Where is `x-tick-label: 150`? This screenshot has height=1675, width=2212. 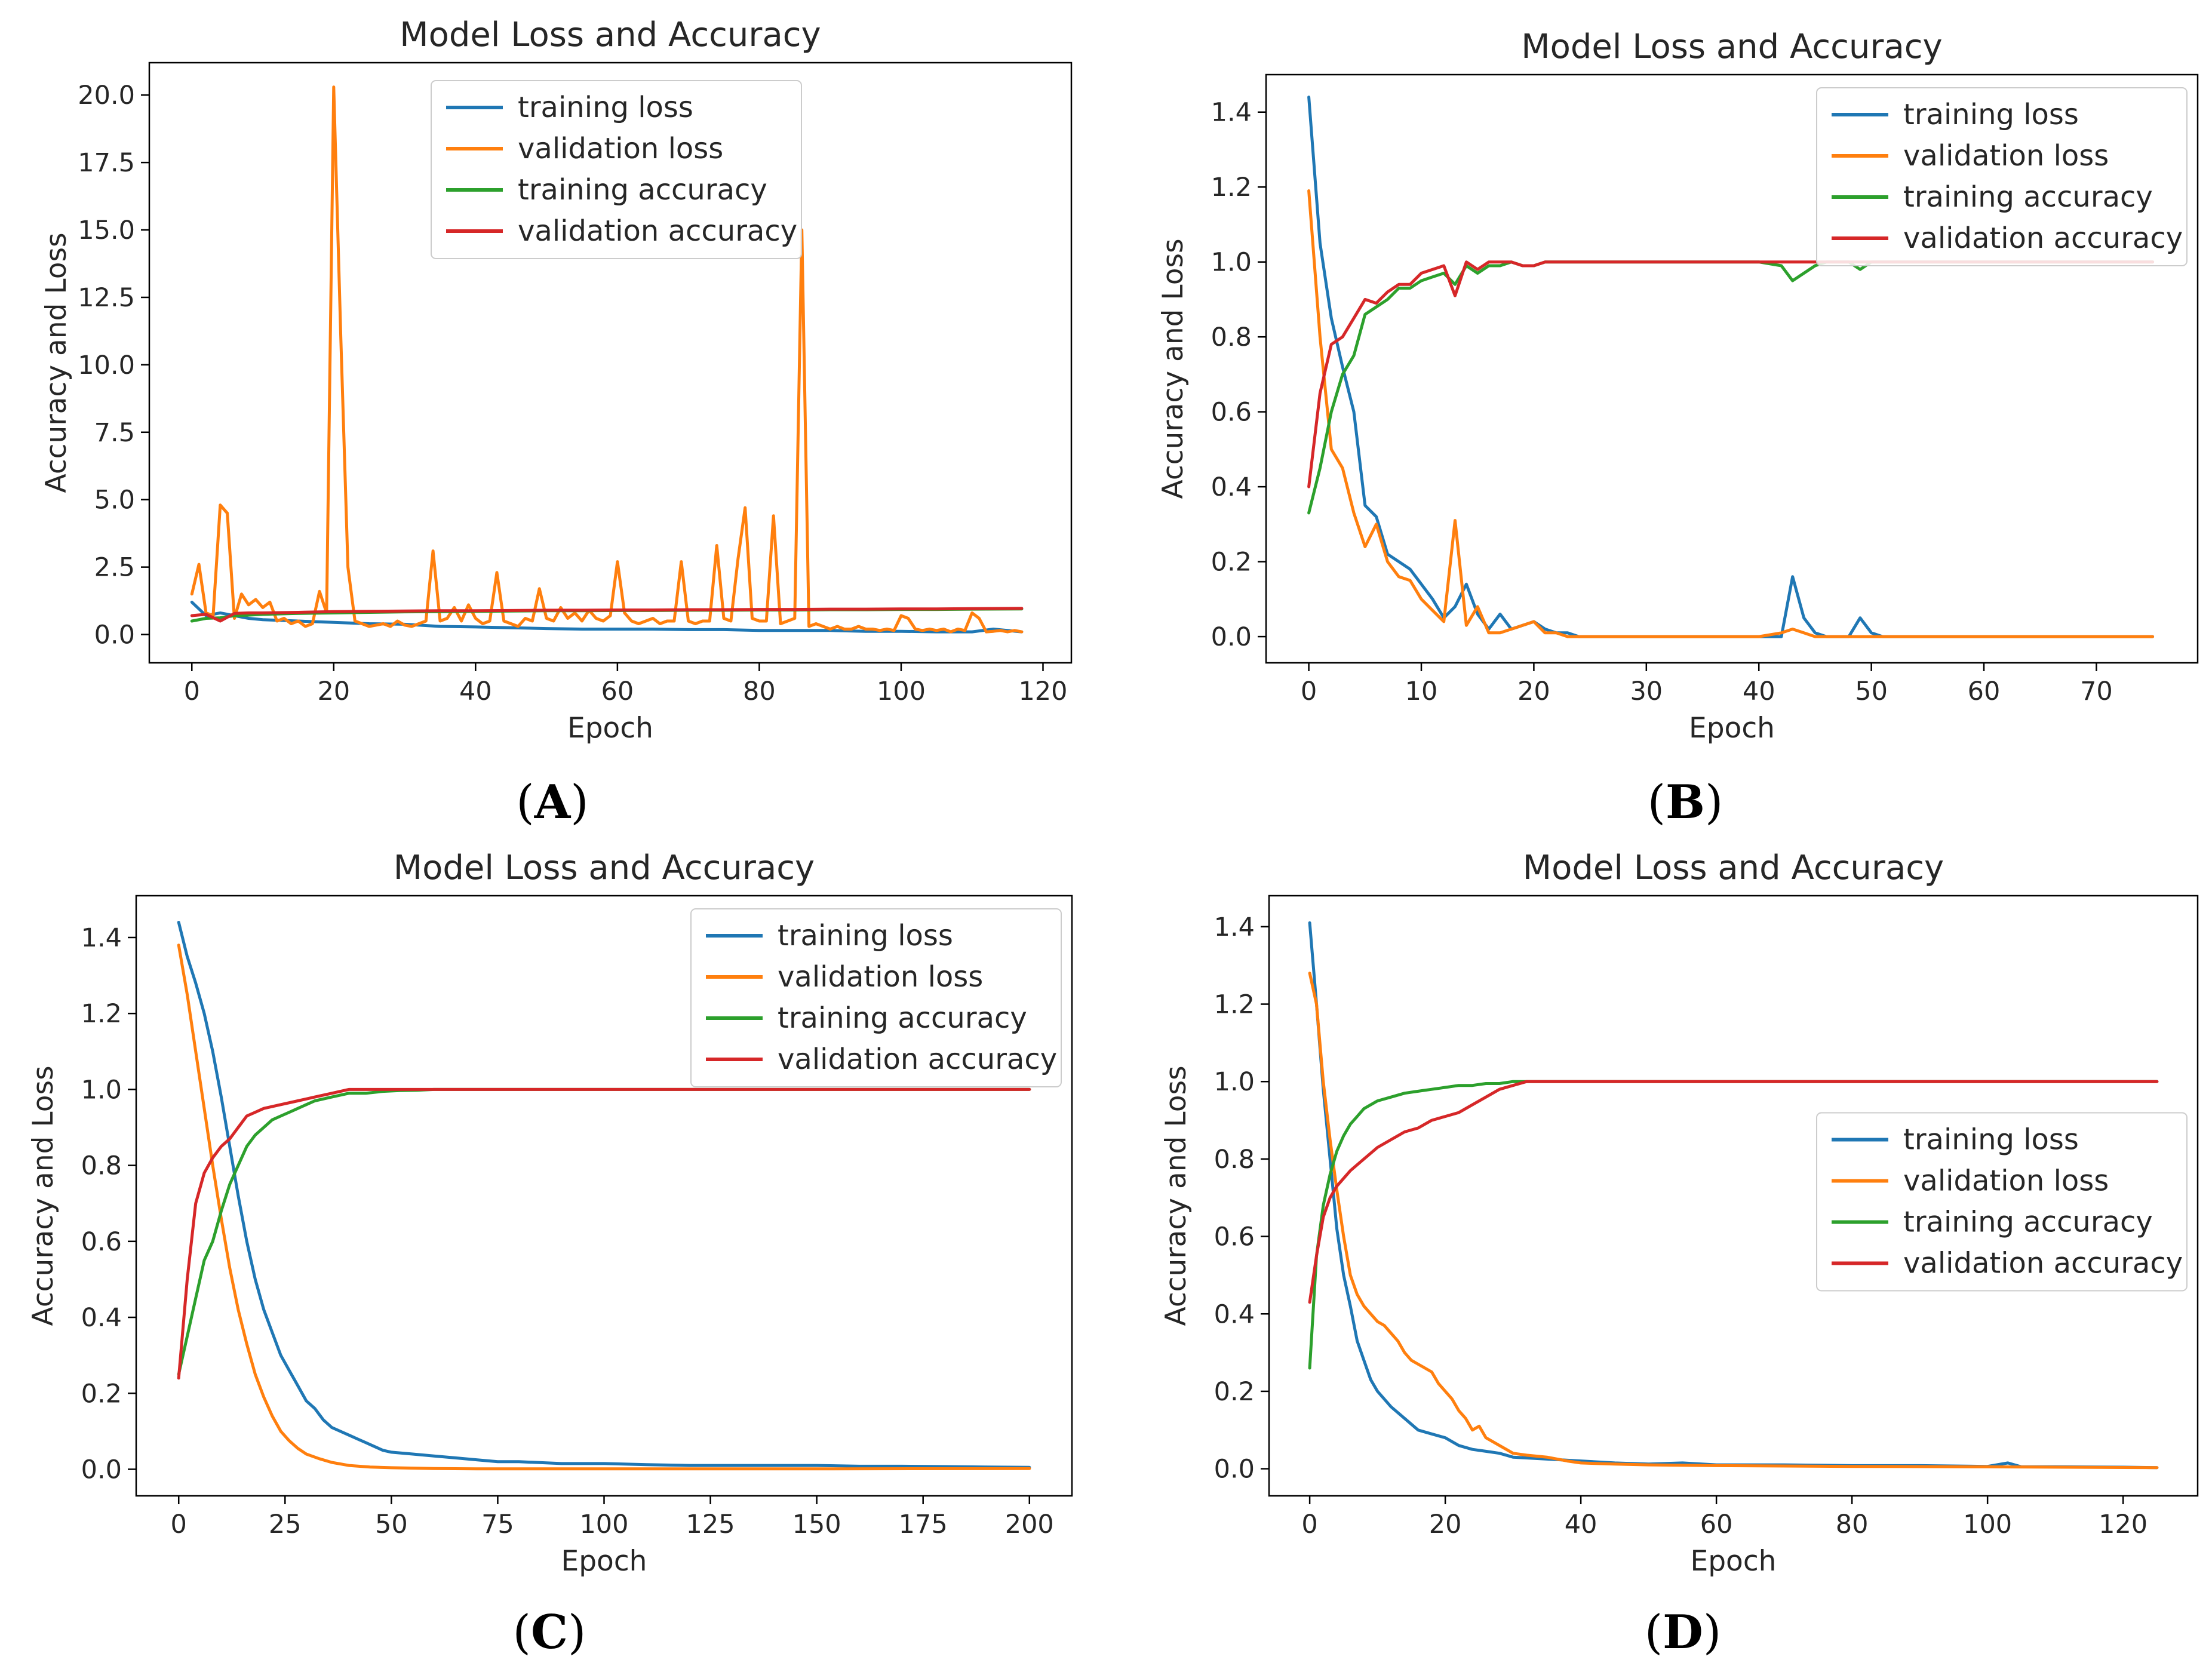
x-tick-label: 150 is located at coordinates (816, 1525).